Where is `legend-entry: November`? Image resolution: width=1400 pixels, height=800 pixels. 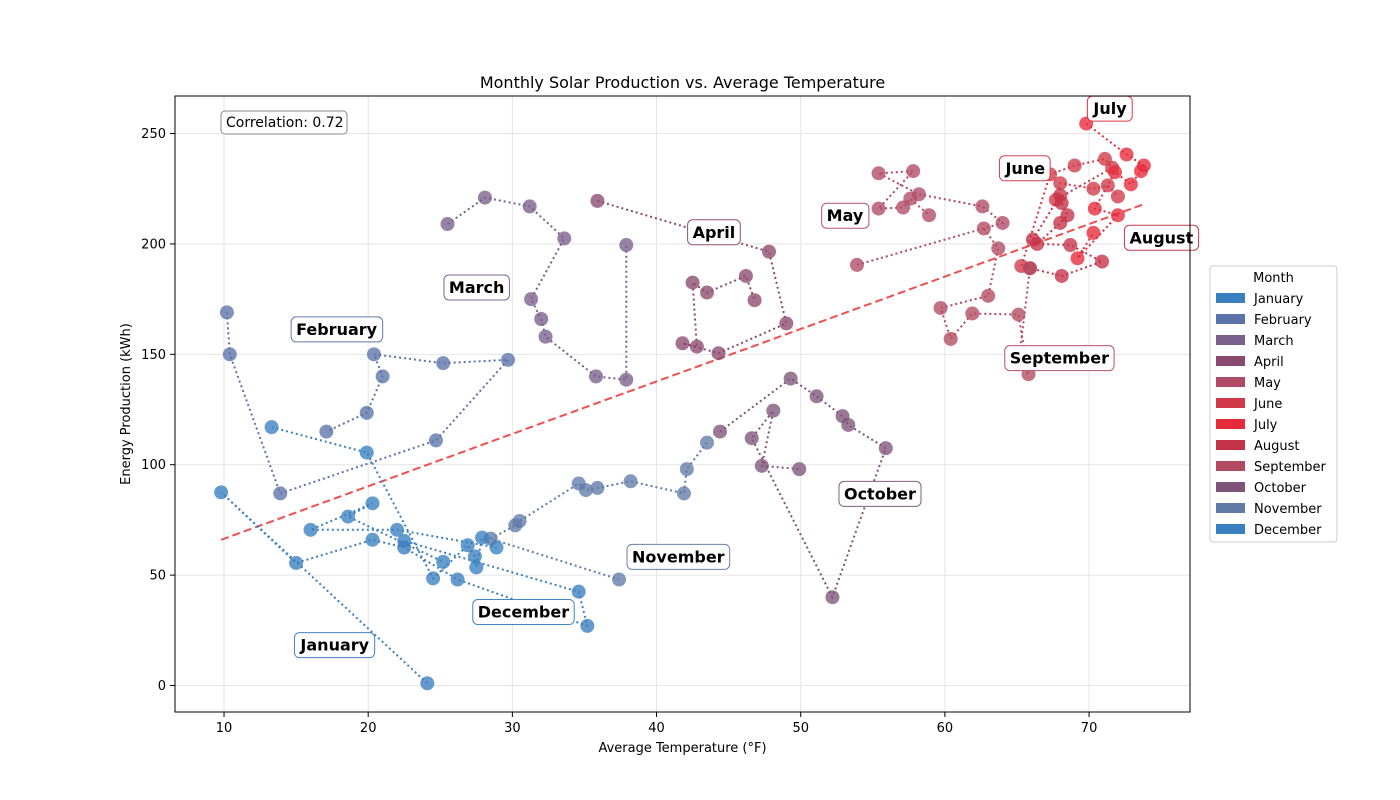 legend-entry: November is located at coordinates (1288, 509).